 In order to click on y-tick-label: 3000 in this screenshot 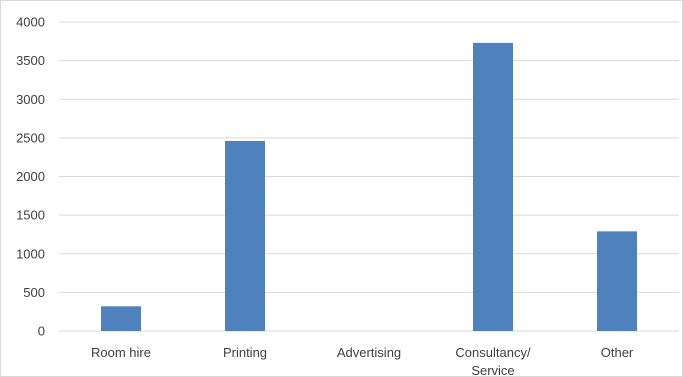, I will do `click(30, 99)`.